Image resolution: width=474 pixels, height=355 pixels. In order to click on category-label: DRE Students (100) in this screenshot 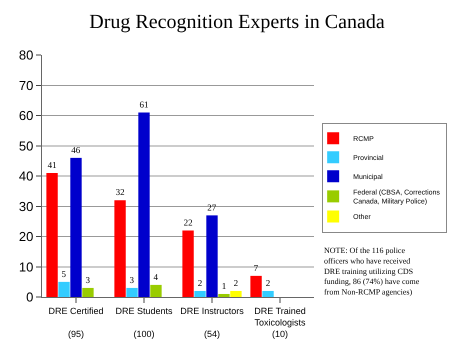, I will do `click(144, 323)`.